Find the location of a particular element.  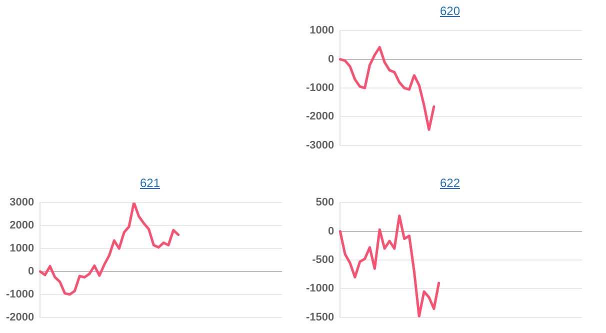

y-tick-label: 3000 is located at coordinates (22, 202).